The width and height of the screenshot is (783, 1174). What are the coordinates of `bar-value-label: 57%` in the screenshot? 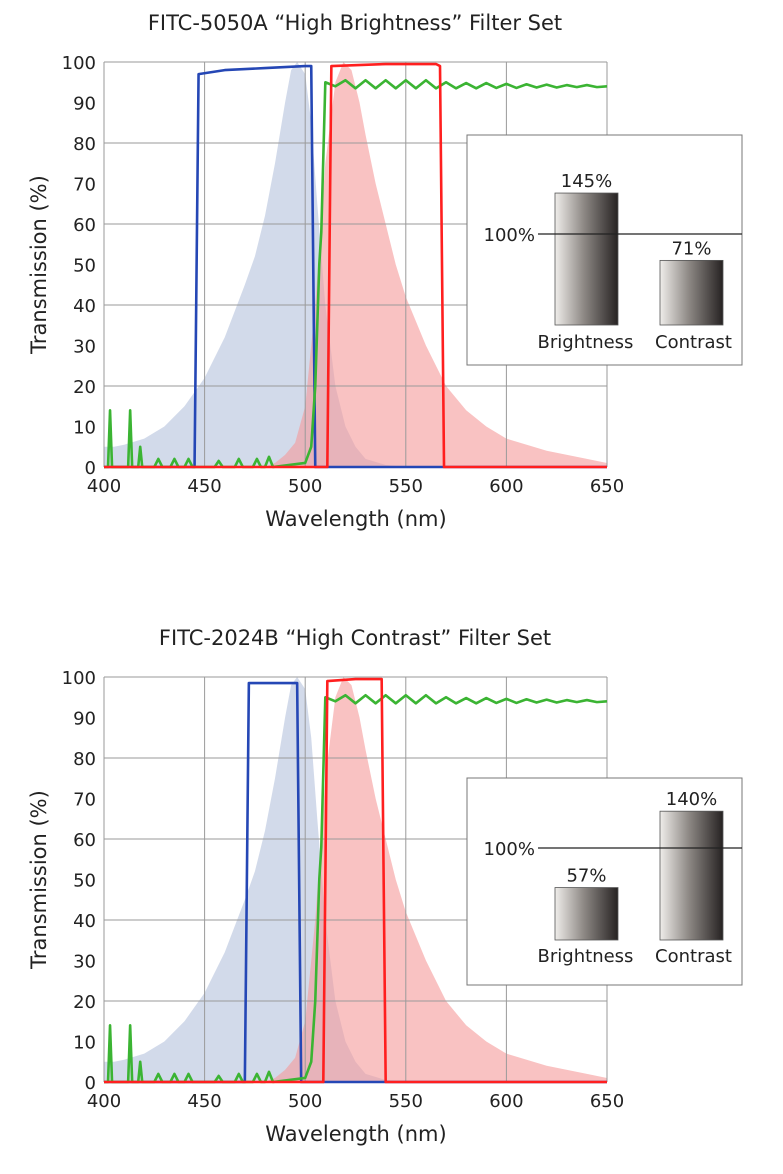 It's located at (586, 876).